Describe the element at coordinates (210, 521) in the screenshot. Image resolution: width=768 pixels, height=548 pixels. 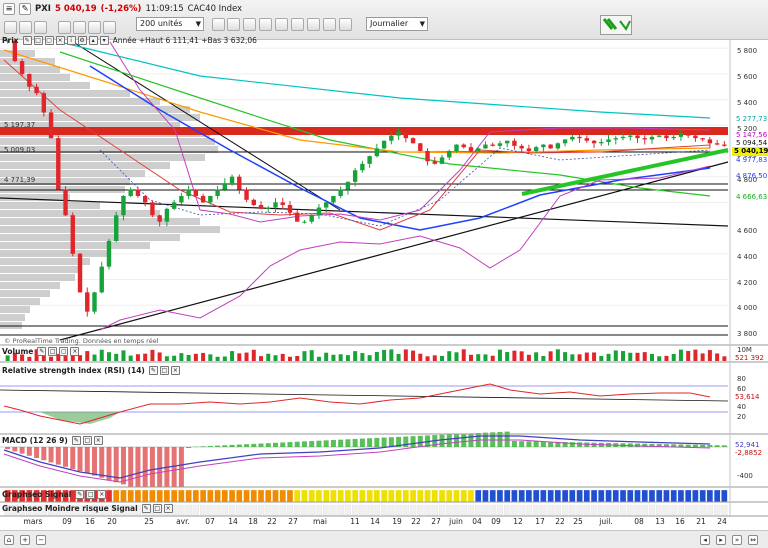
I see `date-label: 07` at that location.